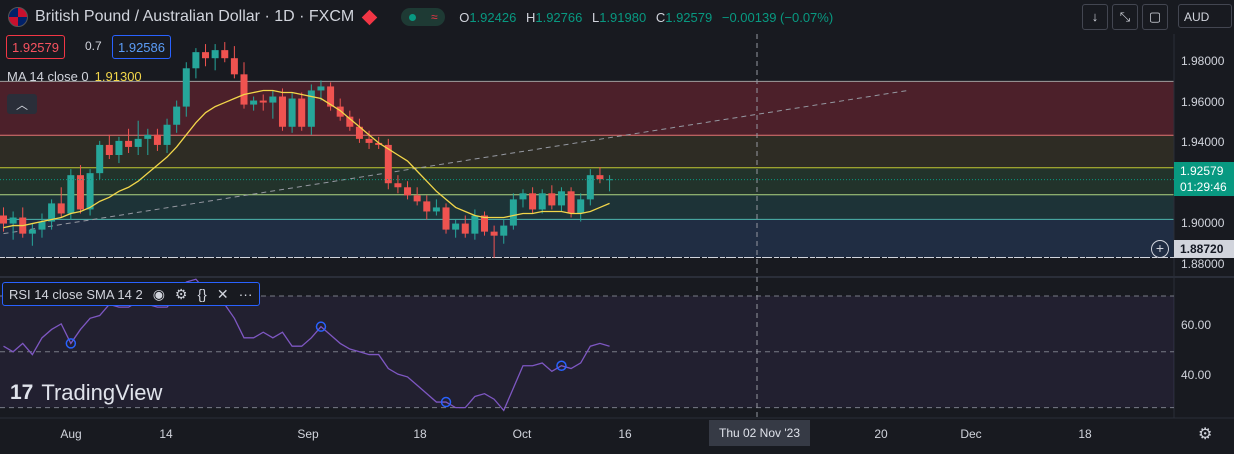 The width and height of the screenshot is (1234, 454). Describe the element at coordinates (1204, 249) in the screenshot. I see `crosshair-price-tag: 1.88720` at that location.